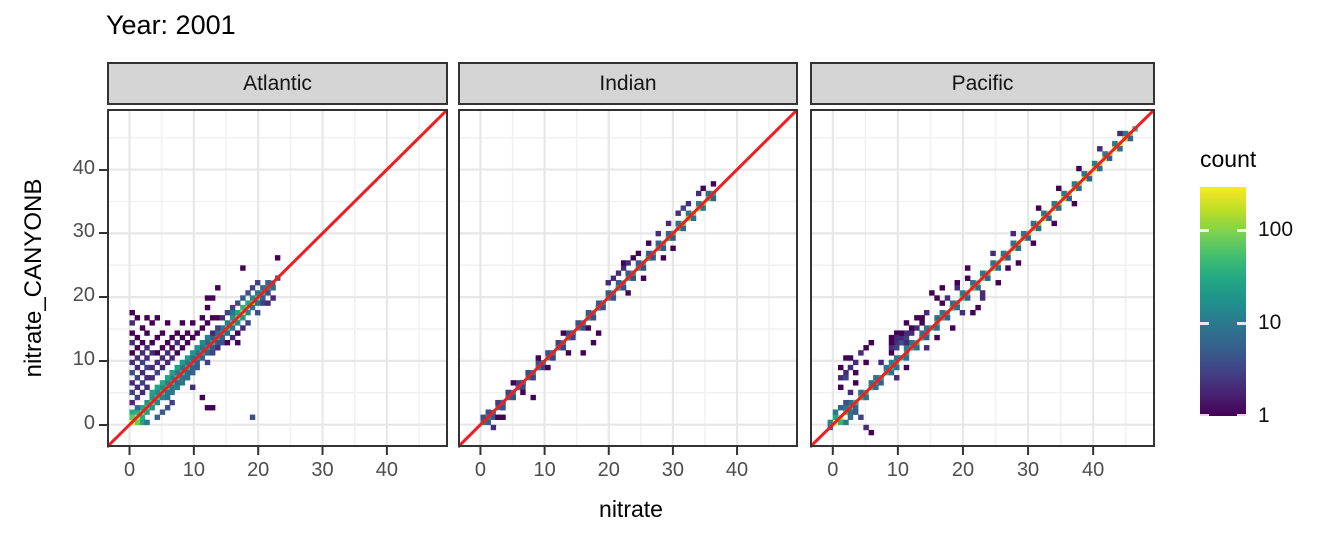 Image resolution: width=1344 pixels, height=537 pixels. Describe the element at coordinates (386, 470) in the screenshot. I see `x-tick-label: 40` at that location.